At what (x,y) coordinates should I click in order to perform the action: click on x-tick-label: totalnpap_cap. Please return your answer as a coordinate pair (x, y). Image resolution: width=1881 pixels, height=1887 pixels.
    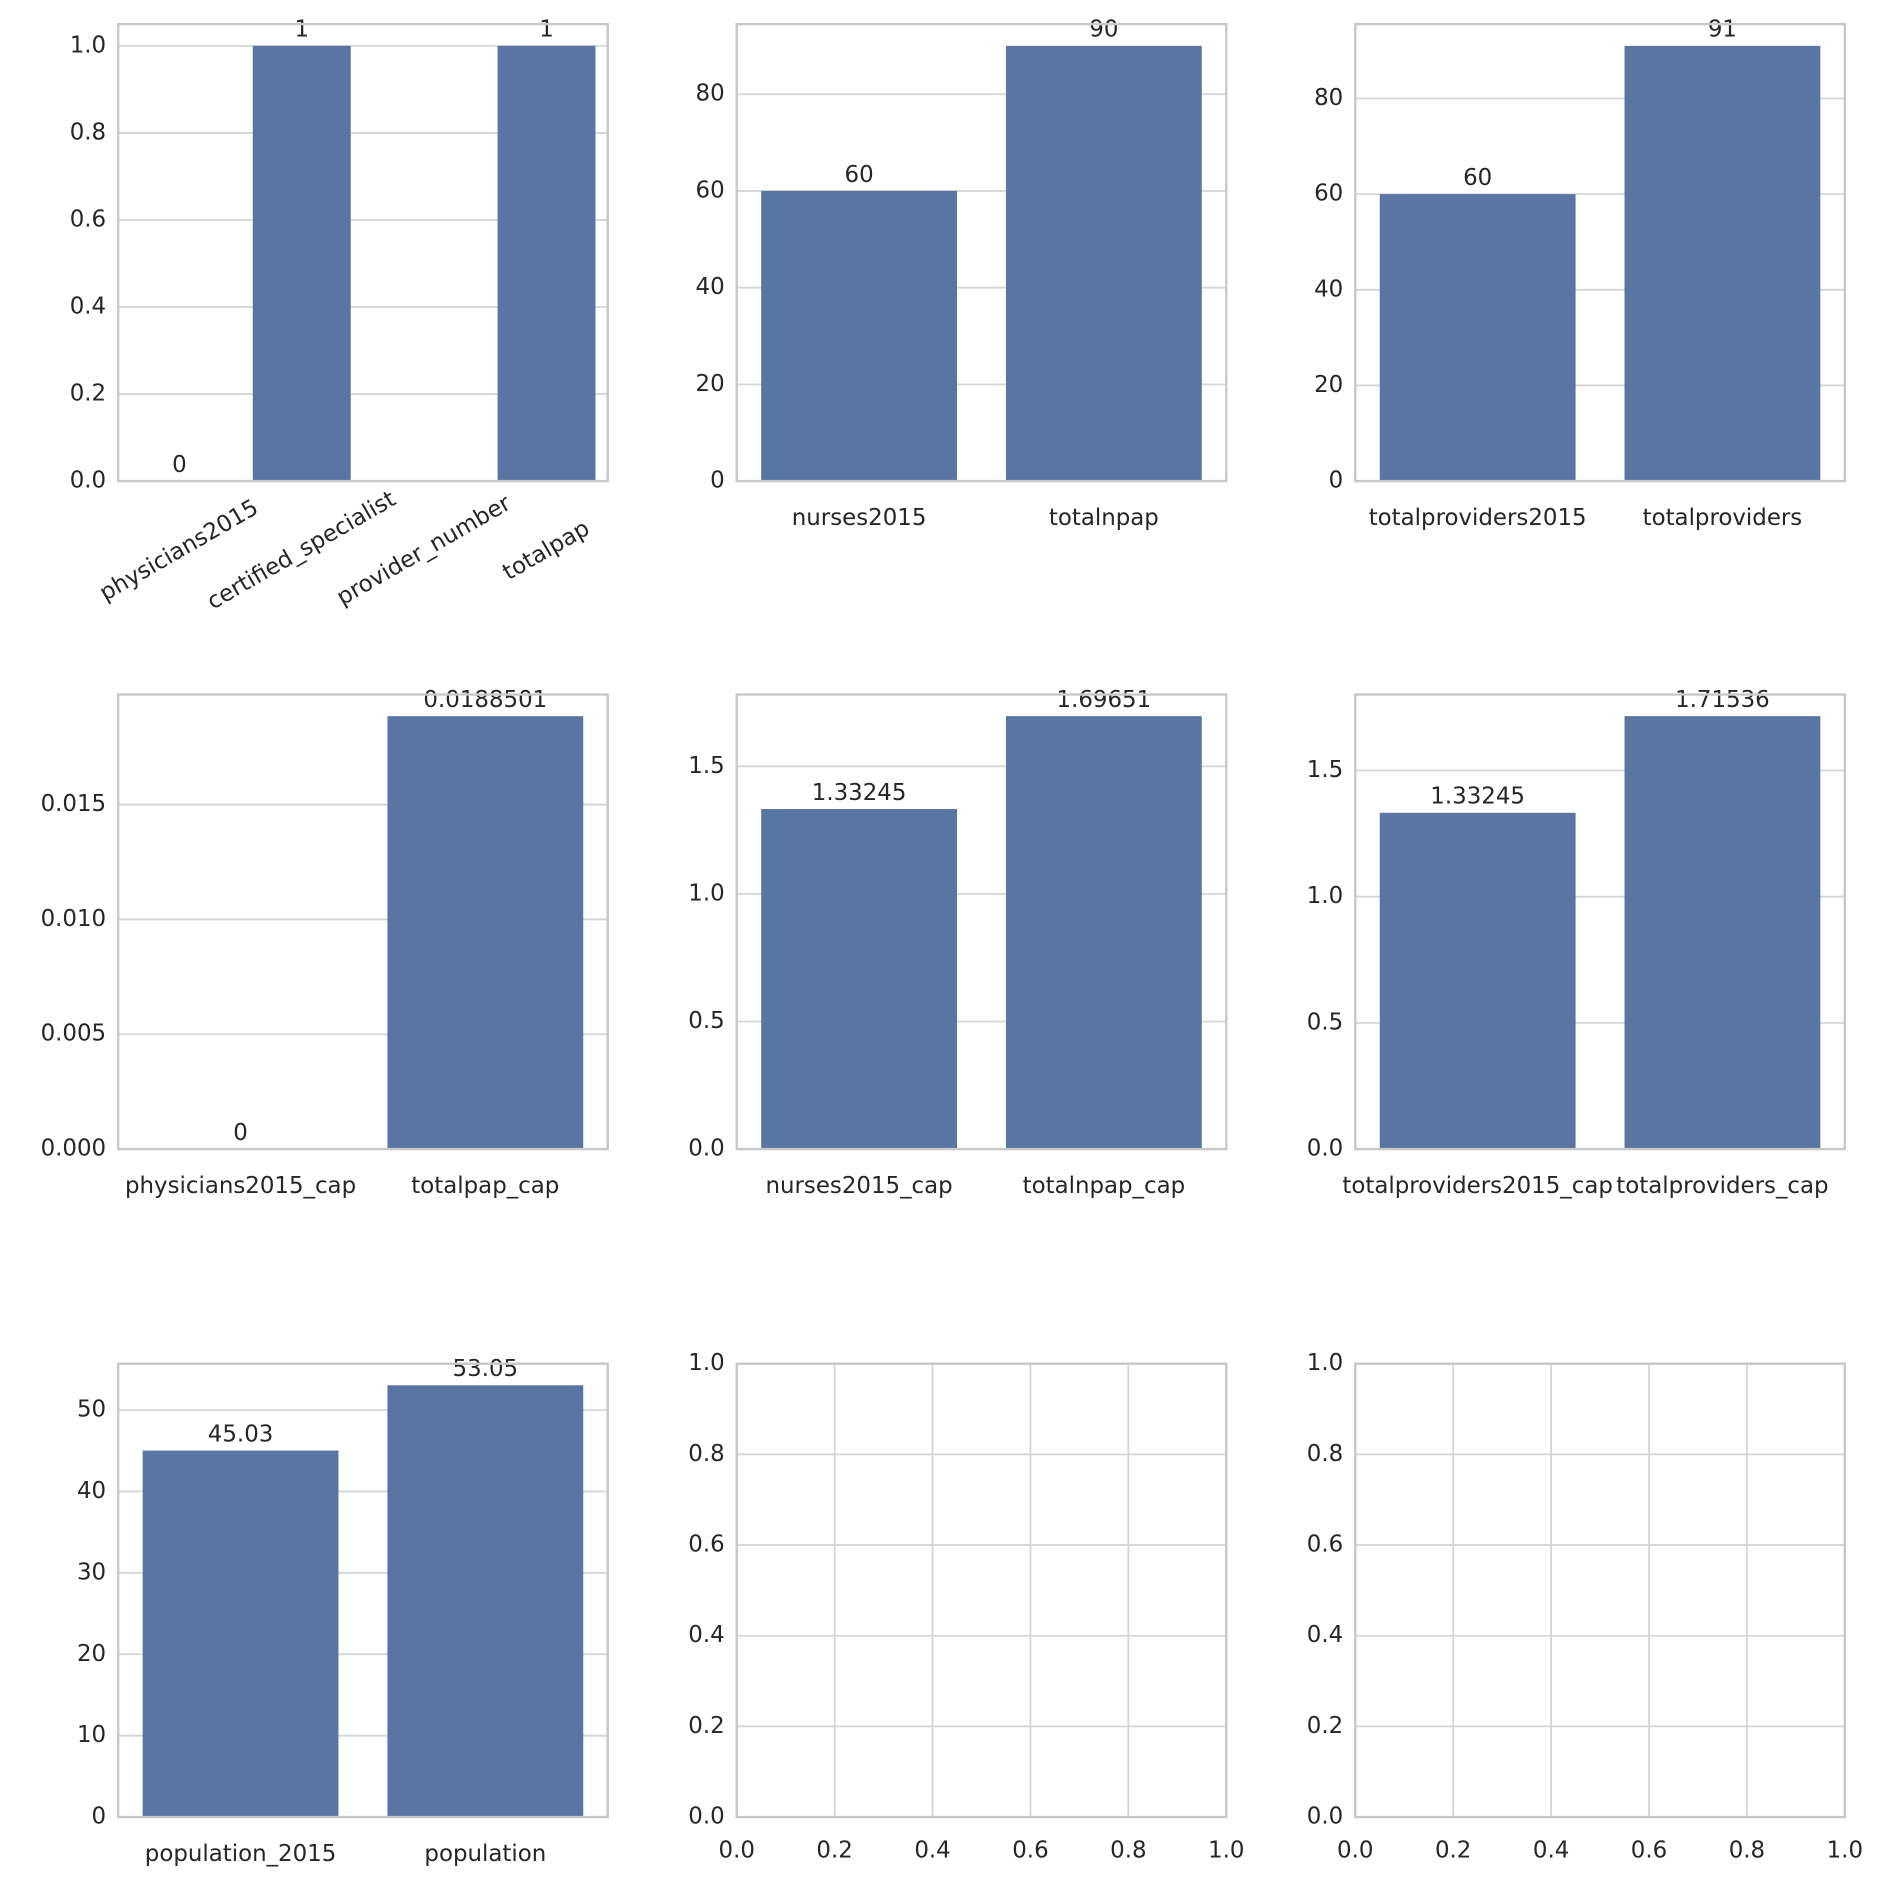
    Looking at the image, I should click on (1104, 1186).